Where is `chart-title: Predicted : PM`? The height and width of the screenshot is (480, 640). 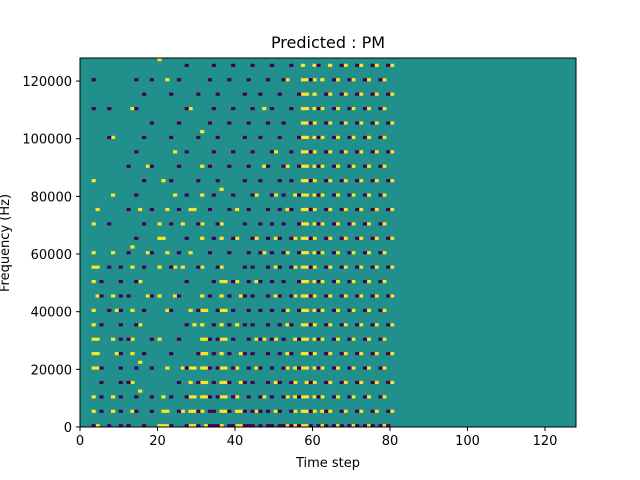 chart-title: Predicted : PM is located at coordinates (328, 42).